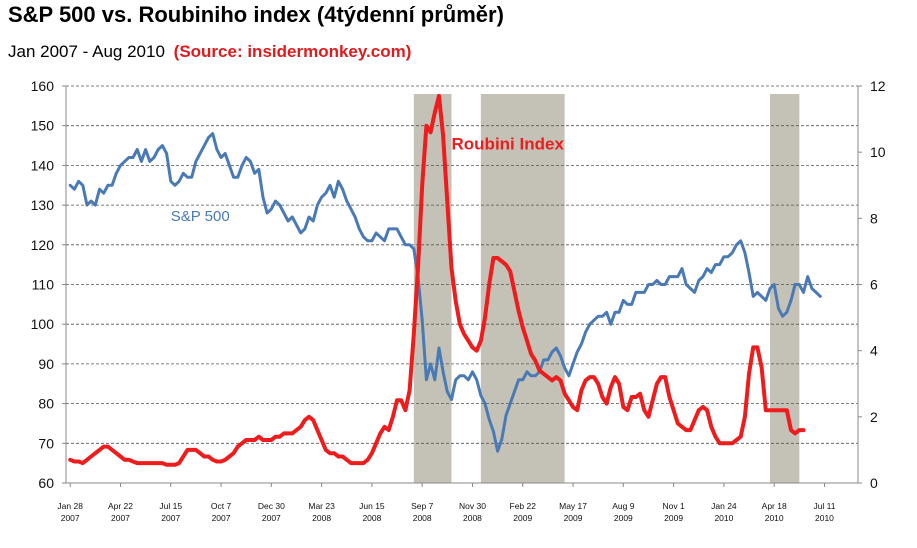 This screenshot has width=917, height=548. I want to click on x-tick-label: Mar 23, so click(321, 506).